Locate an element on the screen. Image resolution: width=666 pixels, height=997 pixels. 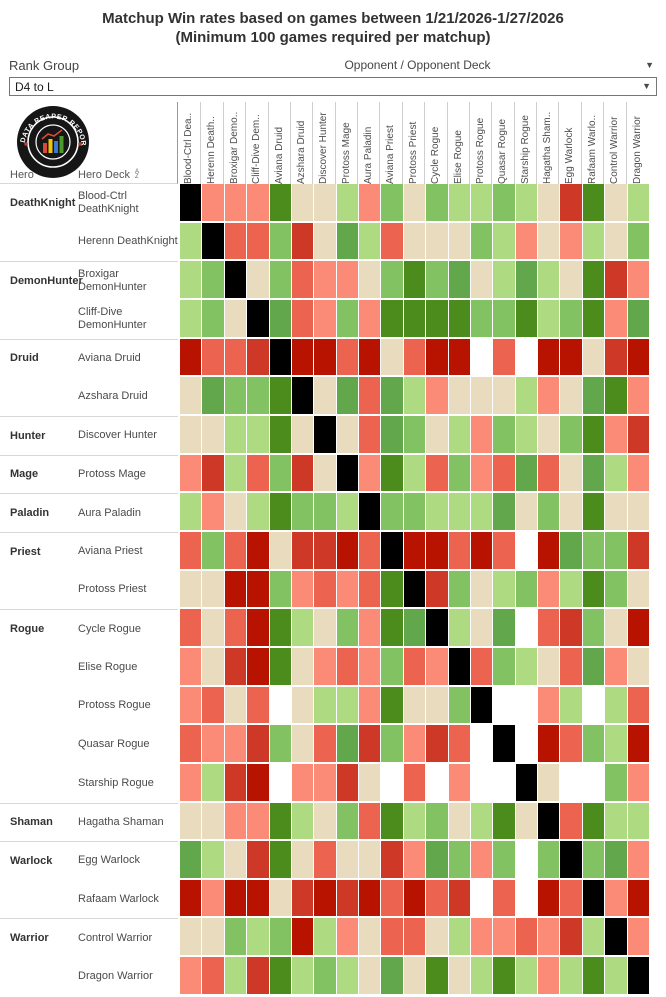
column-header-aviana-druid: Aviana Druid is located at coordinates (278, 143).